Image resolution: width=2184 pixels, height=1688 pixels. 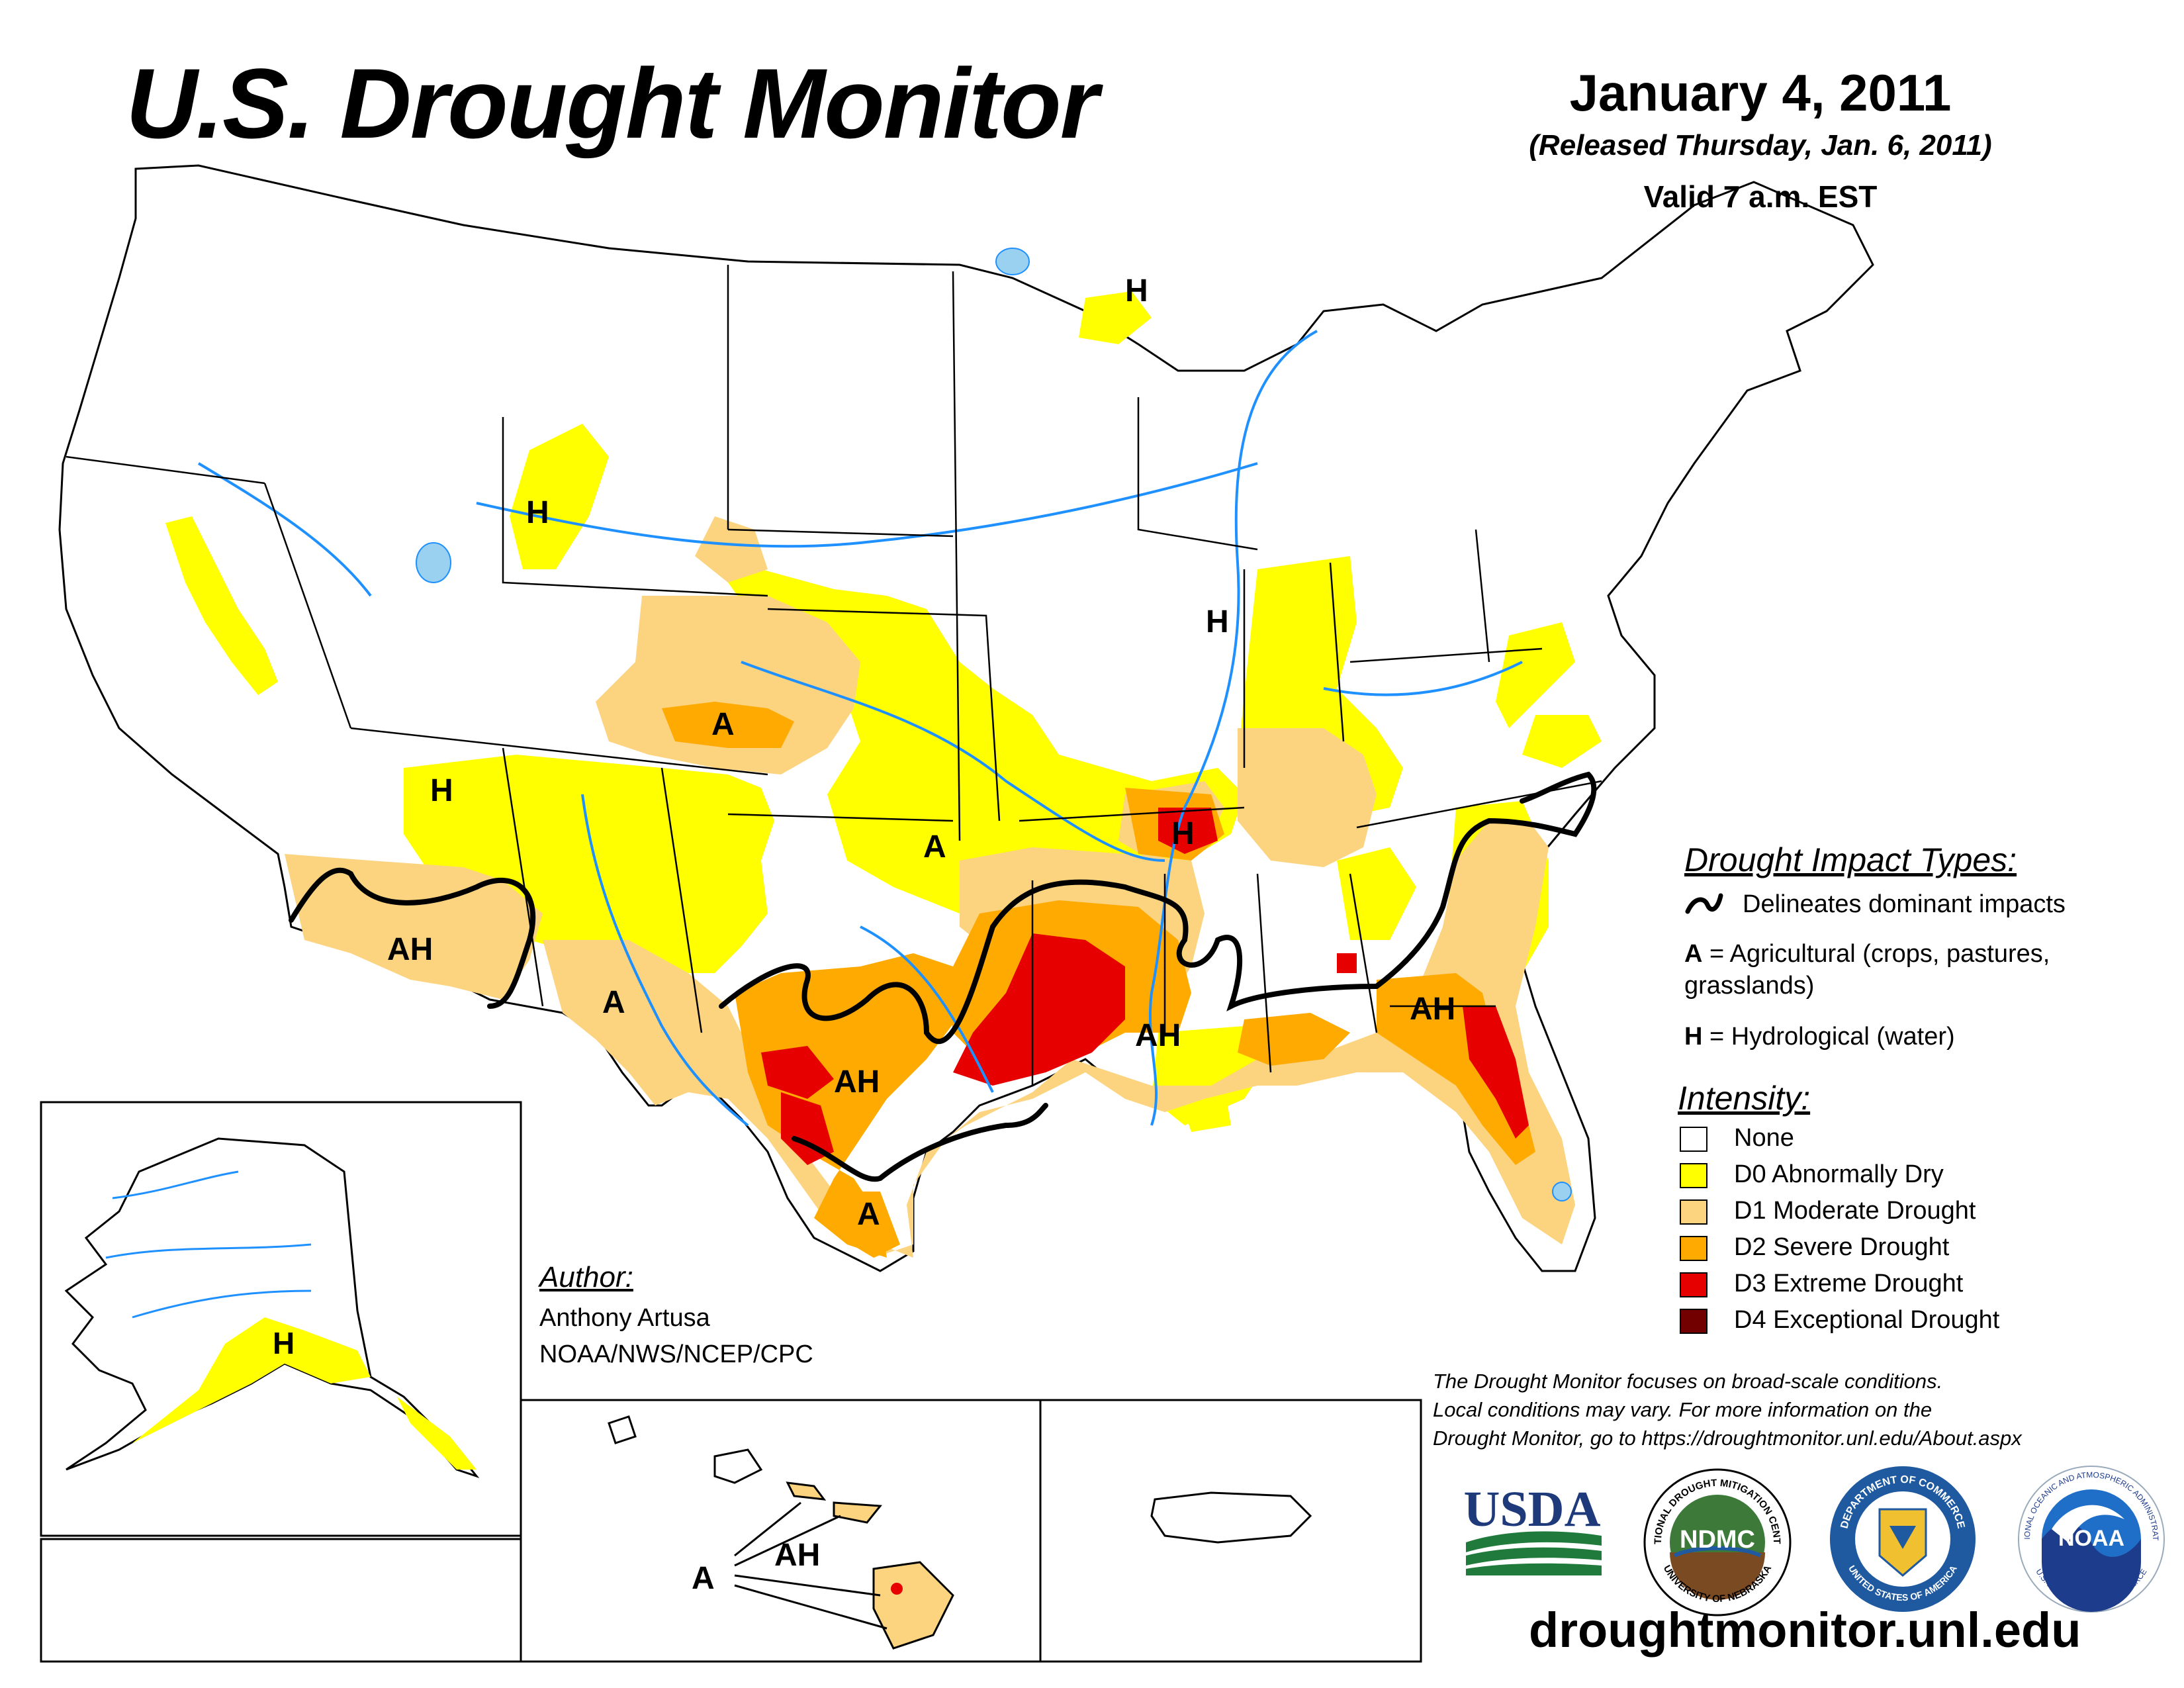 What do you see at coordinates (1183, 833) in the screenshot?
I see `label-h-bootheel: H` at bounding box center [1183, 833].